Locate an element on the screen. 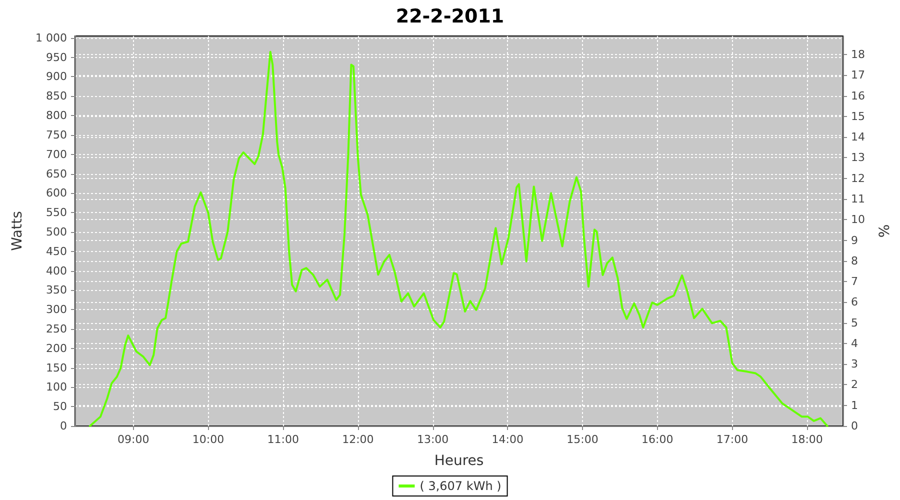 The width and height of the screenshot is (900, 500). y-tick-label: 350 is located at coordinates (56, 290).